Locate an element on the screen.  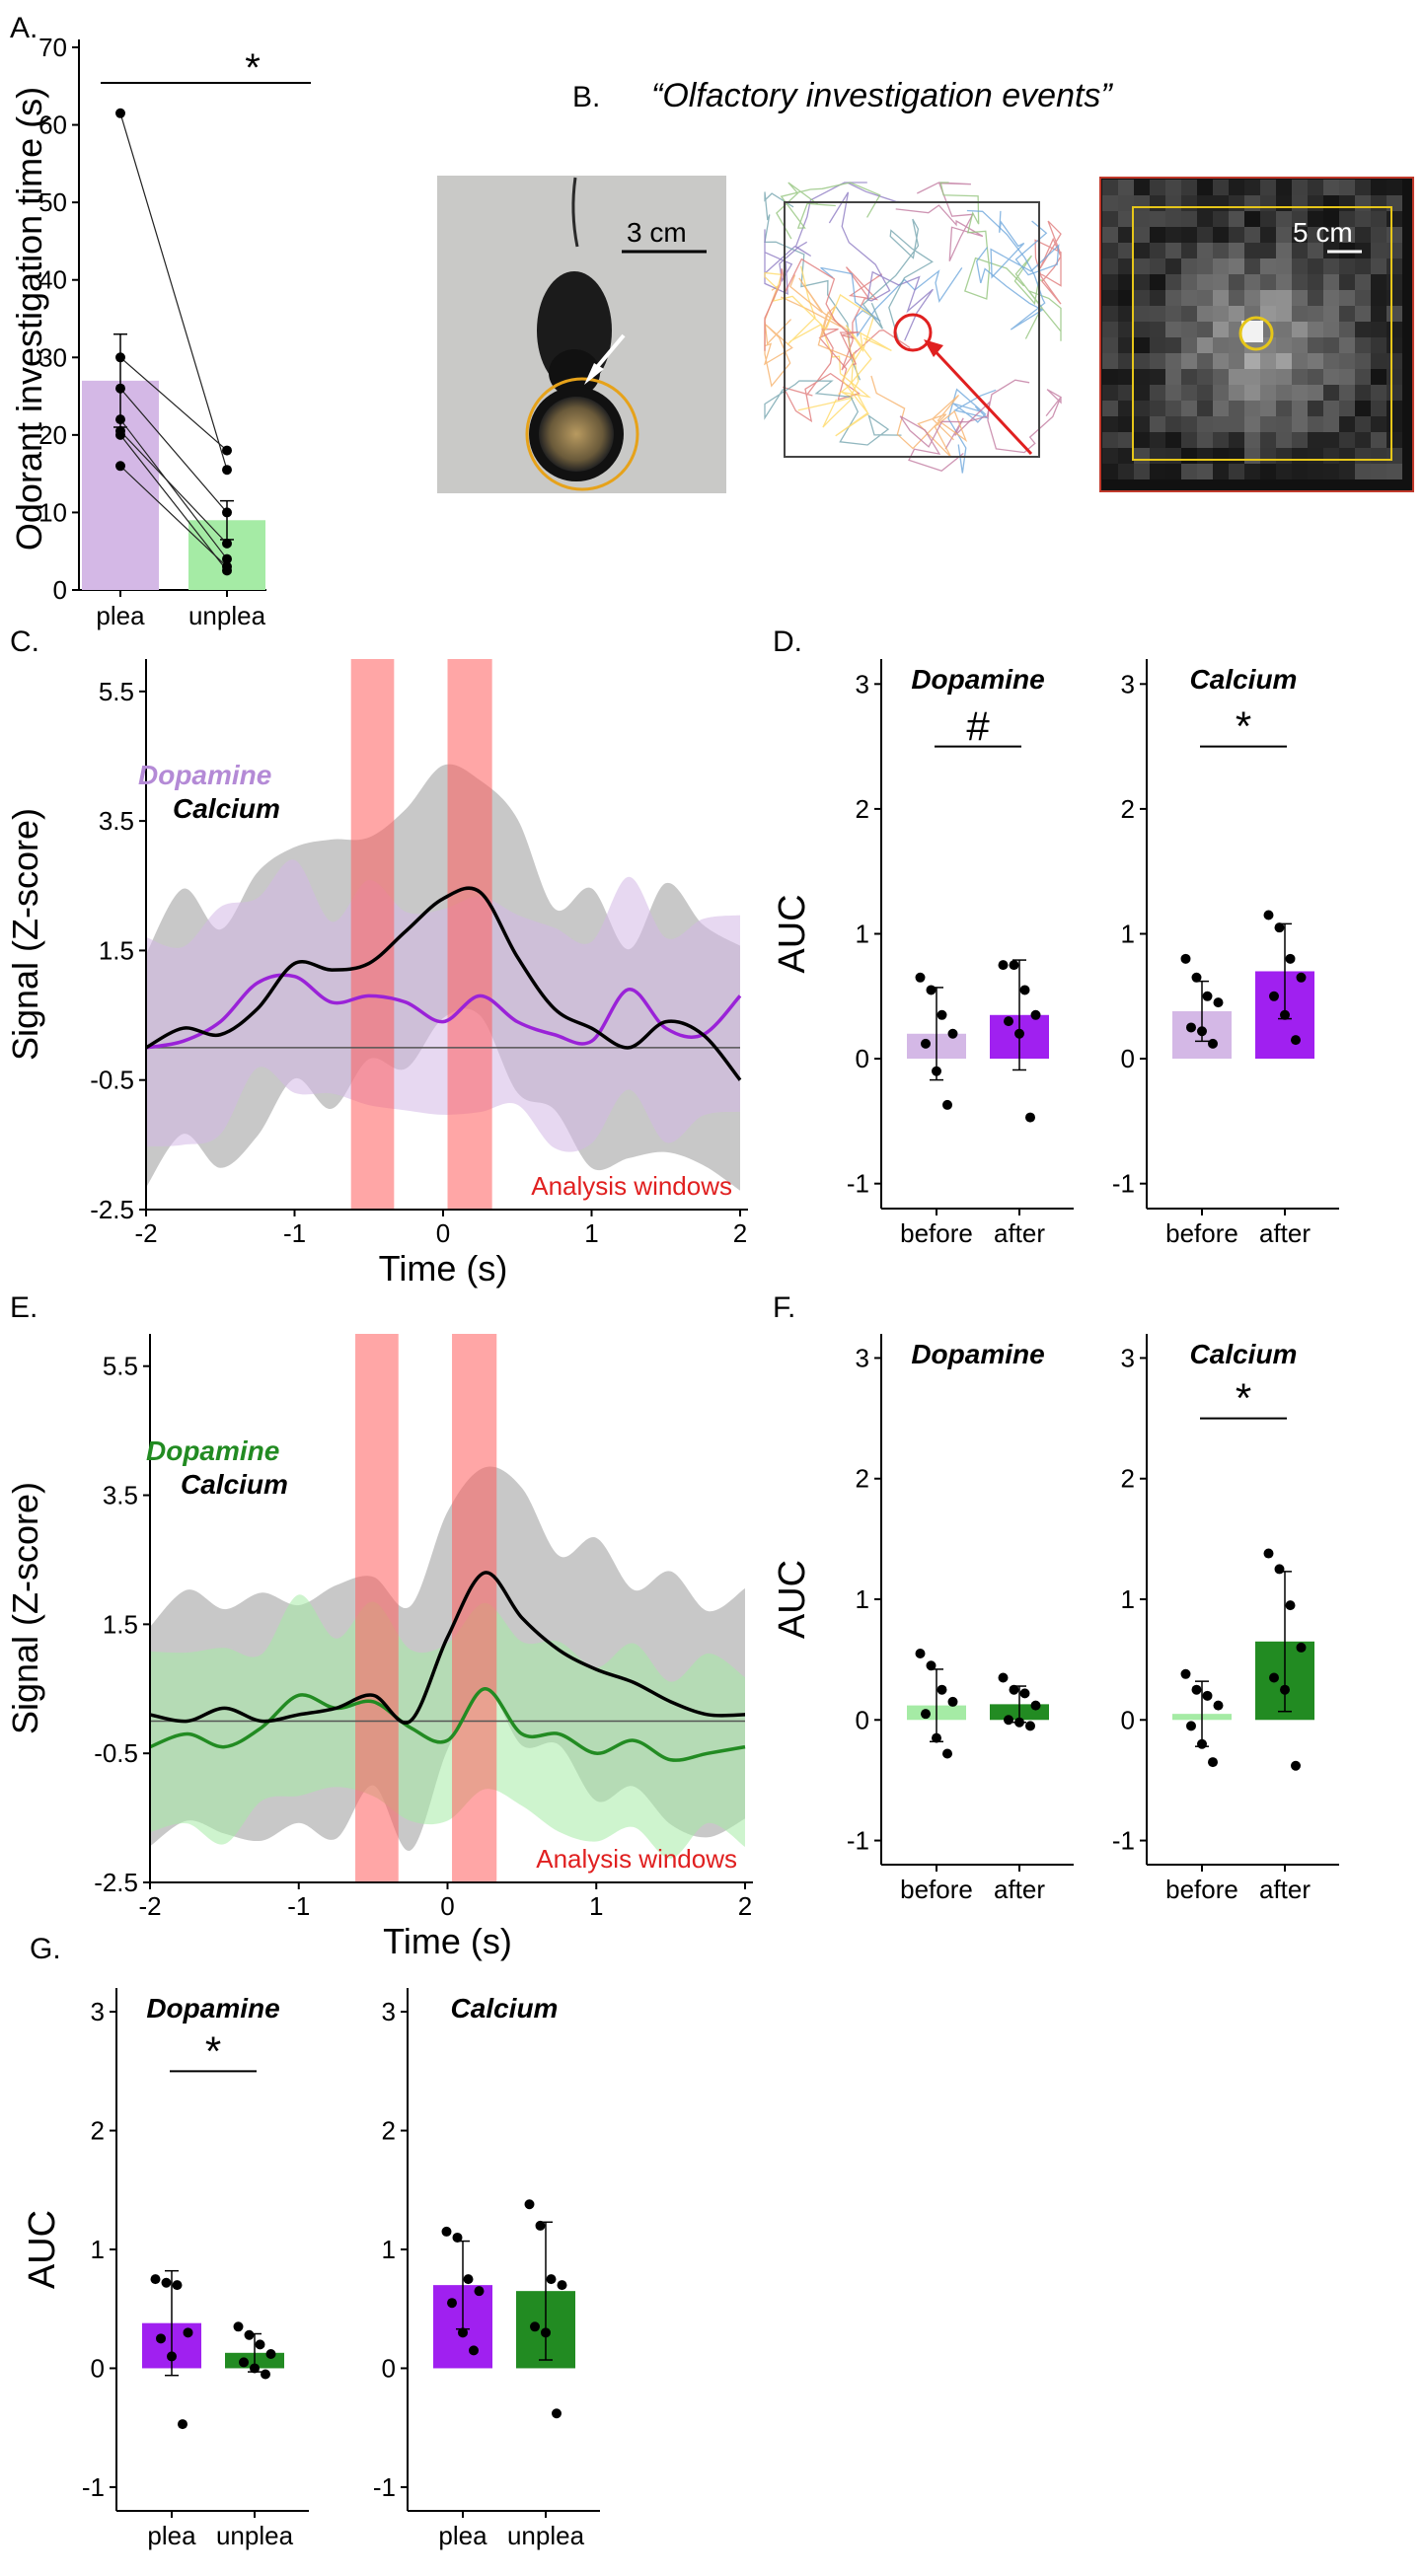
y-tick-label: -2.5 is located at coordinates (112, 1209).